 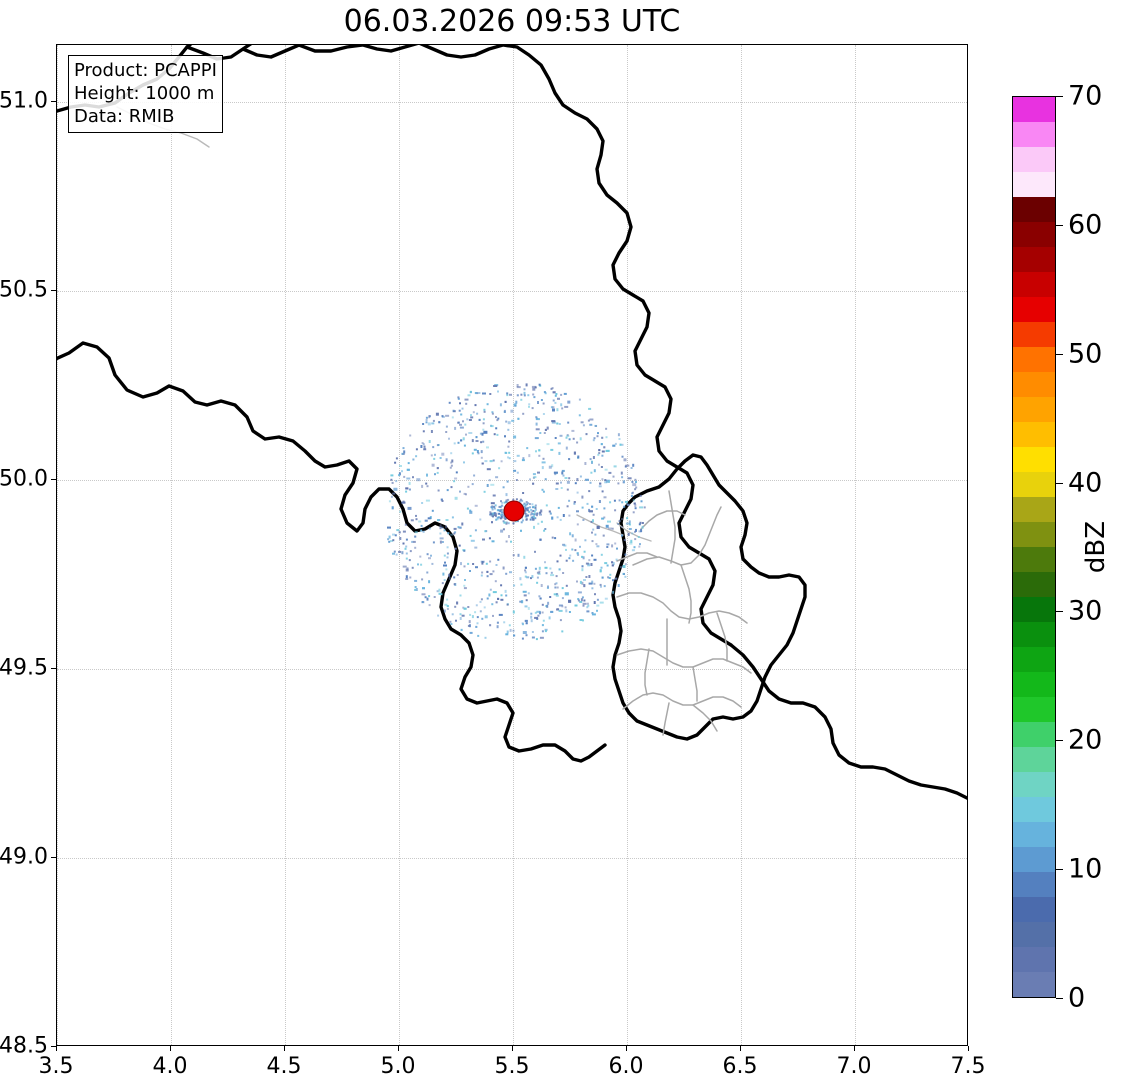 What do you see at coordinates (1085, 354) in the screenshot?
I see `colorbar-tick-label: 50` at bounding box center [1085, 354].